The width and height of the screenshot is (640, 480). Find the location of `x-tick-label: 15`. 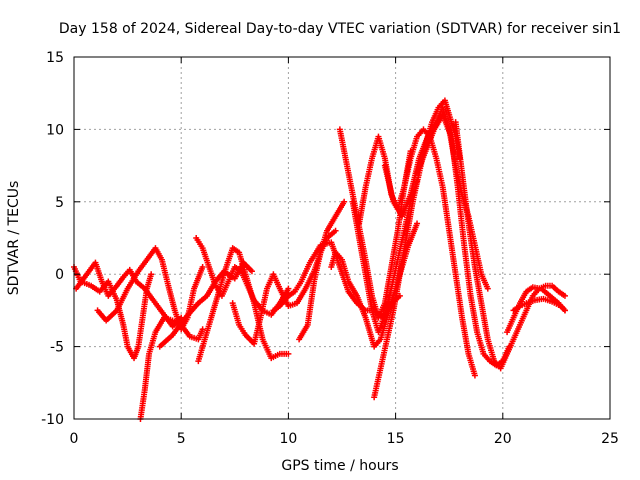

x-tick-label: 15 is located at coordinates (396, 439).